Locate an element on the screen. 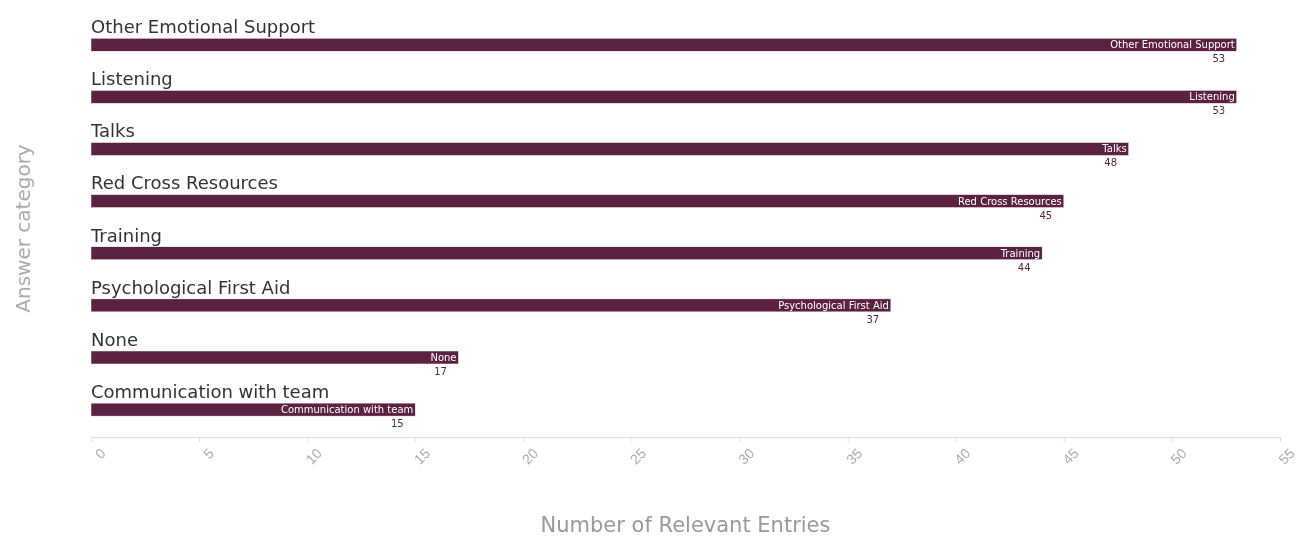 The image size is (1309, 545). x-tick-label: 40 is located at coordinates (962, 456).